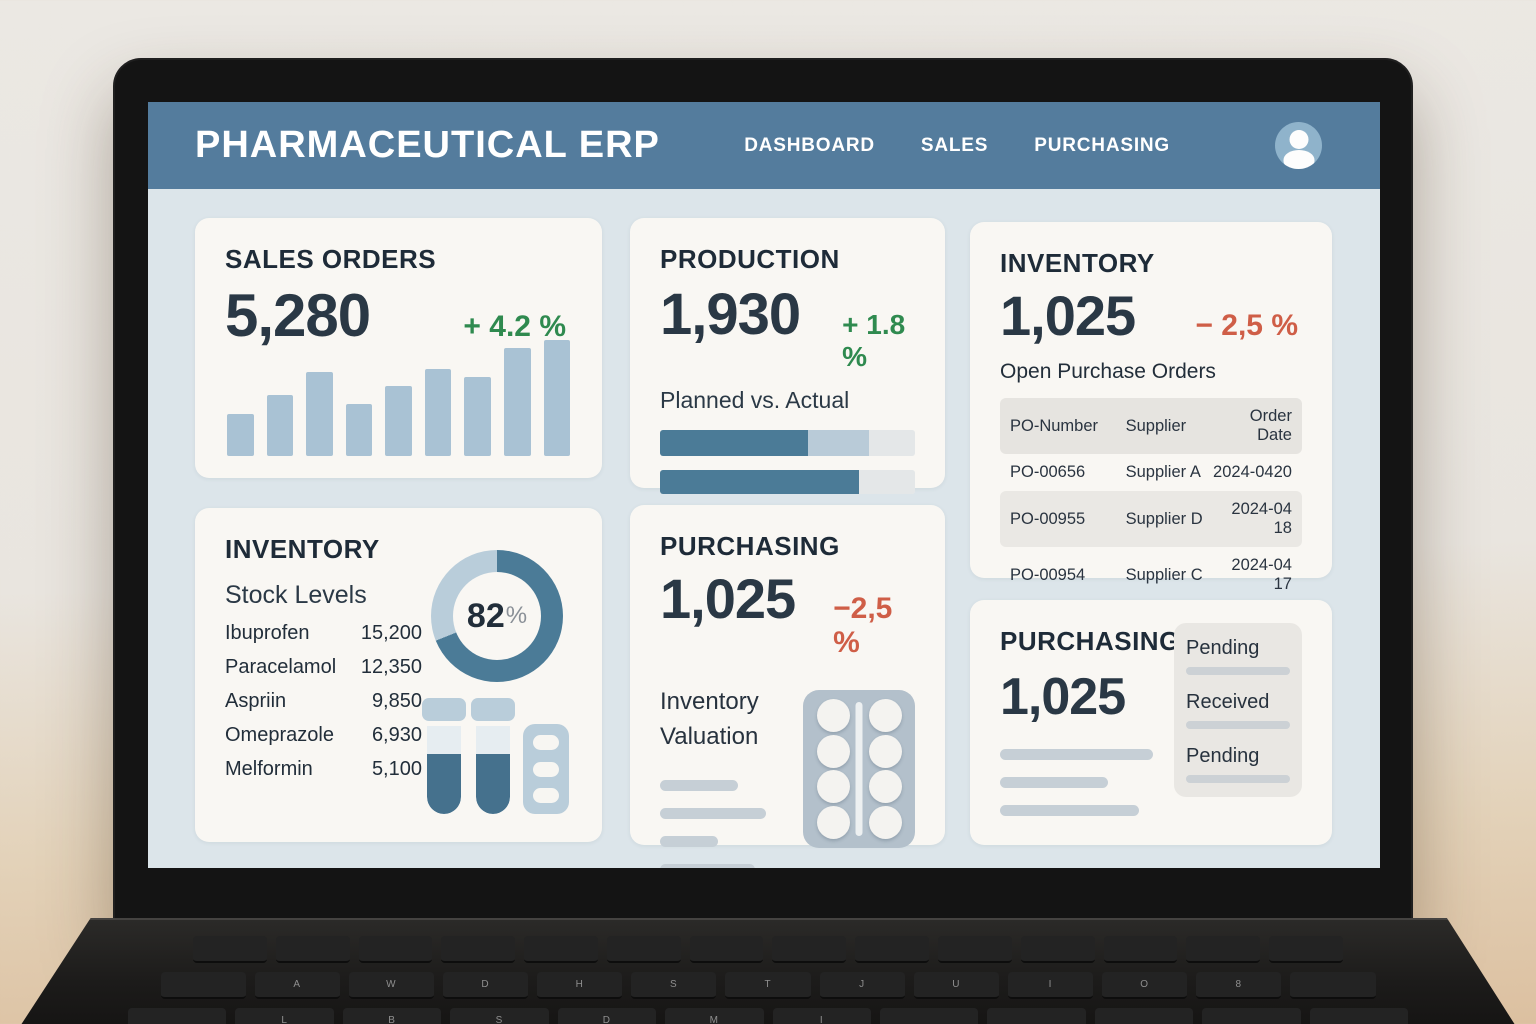 The width and height of the screenshot is (1536, 1024). Describe the element at coordinates (1163, 472) in the screenshot. I see `supplier-cell: Supplier A` at that location.